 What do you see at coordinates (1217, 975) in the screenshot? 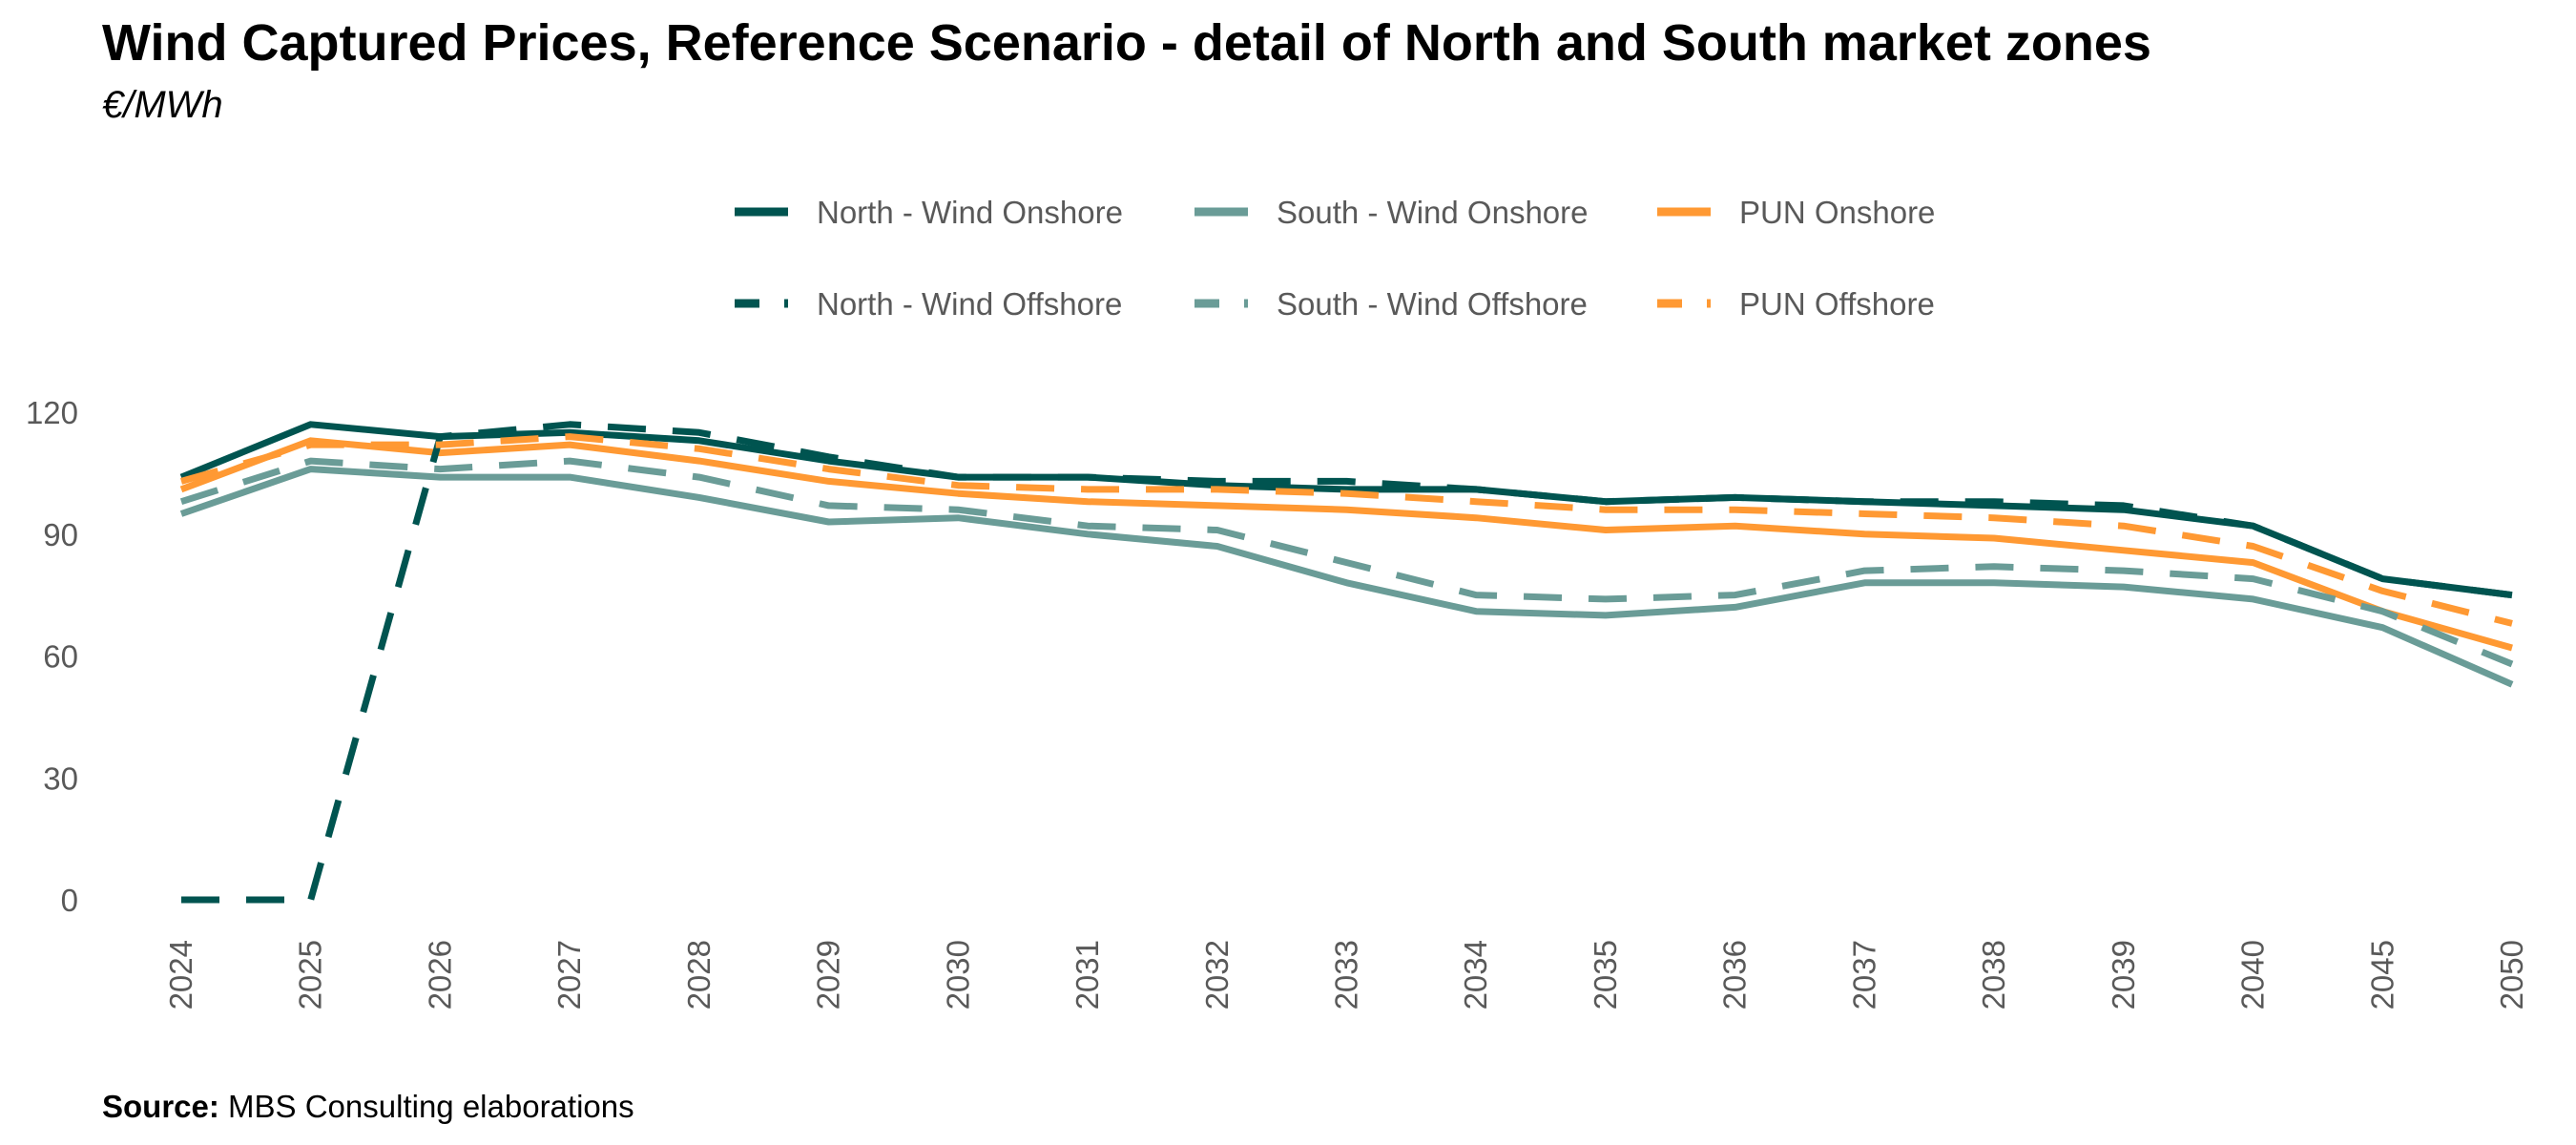
I see `x-tick-label: 2032` at bounding box center [1217, 975].